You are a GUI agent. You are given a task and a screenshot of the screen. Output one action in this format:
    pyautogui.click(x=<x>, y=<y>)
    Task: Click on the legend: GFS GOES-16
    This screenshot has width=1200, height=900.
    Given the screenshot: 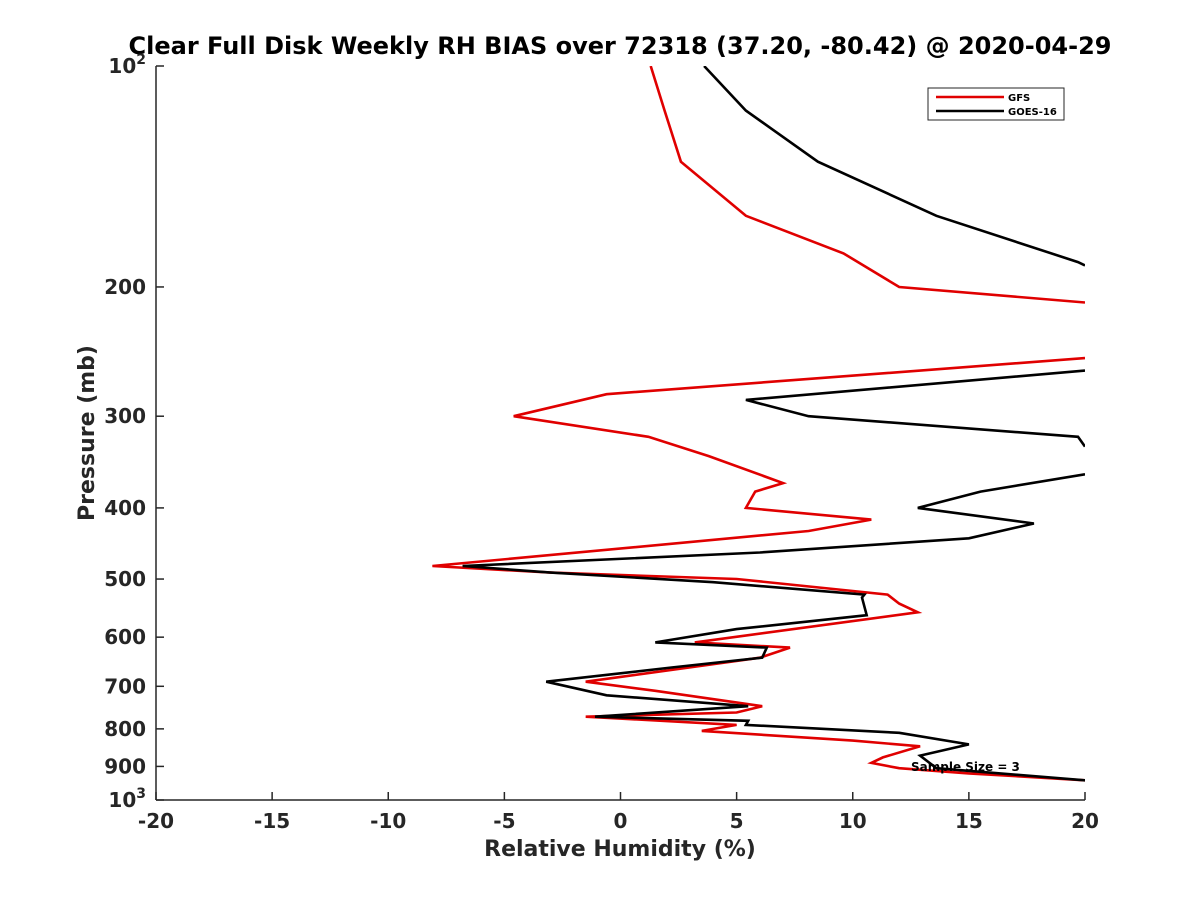 What is the action you would take?
    pyautogui.click(x=996, y=104)
    